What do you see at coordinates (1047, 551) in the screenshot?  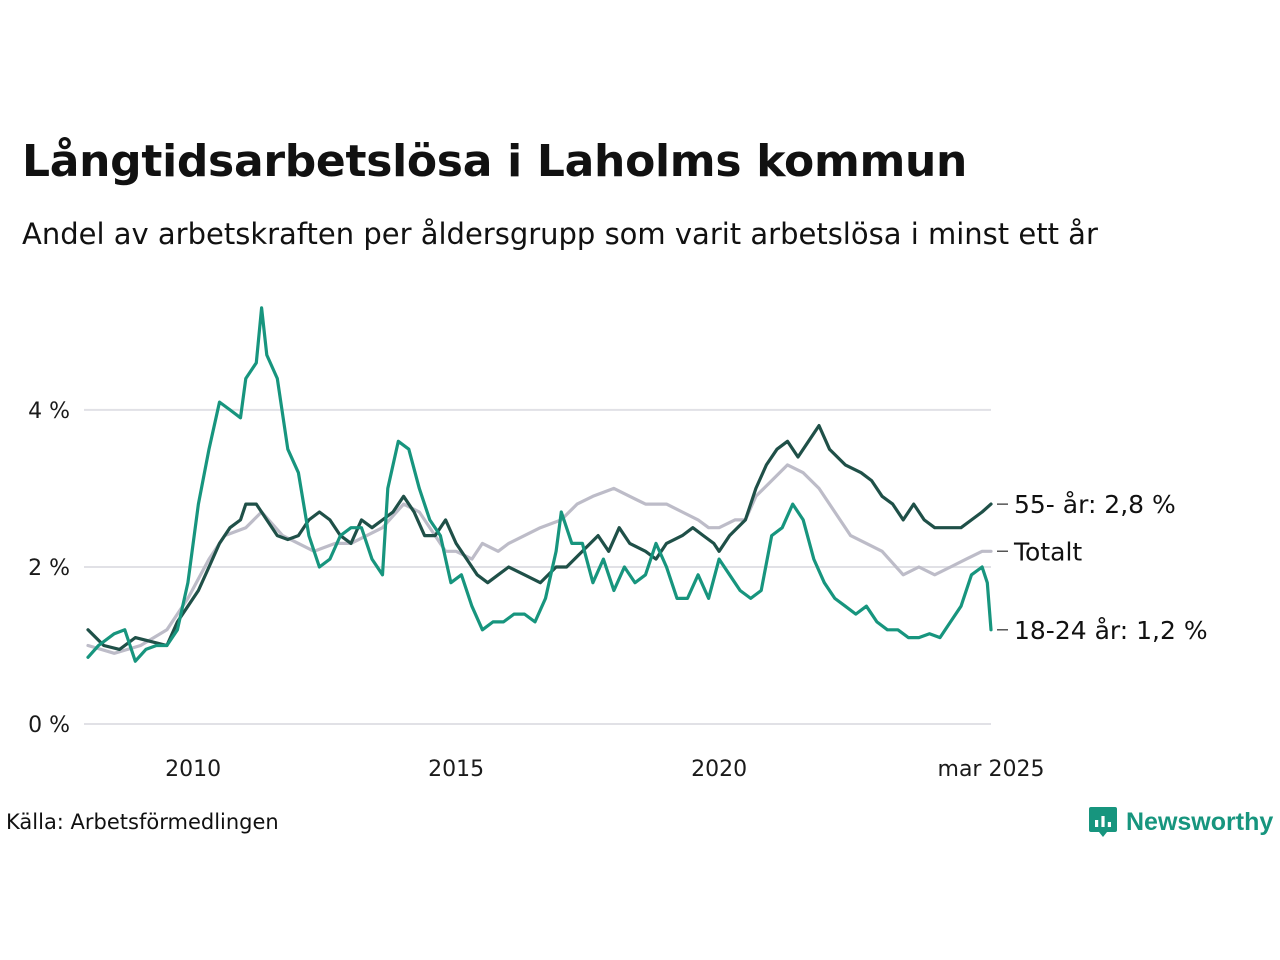 I see `end-label-total: Totalt` at bounding box center [1047, 551].